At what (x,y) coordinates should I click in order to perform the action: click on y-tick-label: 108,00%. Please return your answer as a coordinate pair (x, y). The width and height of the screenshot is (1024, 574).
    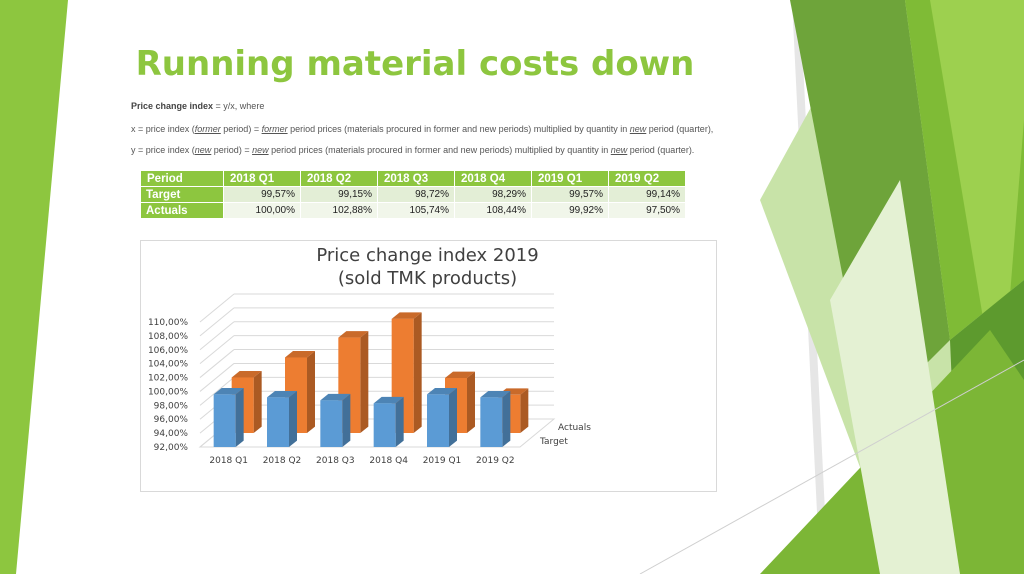
    Looking at the image, I should click on (168, 337).